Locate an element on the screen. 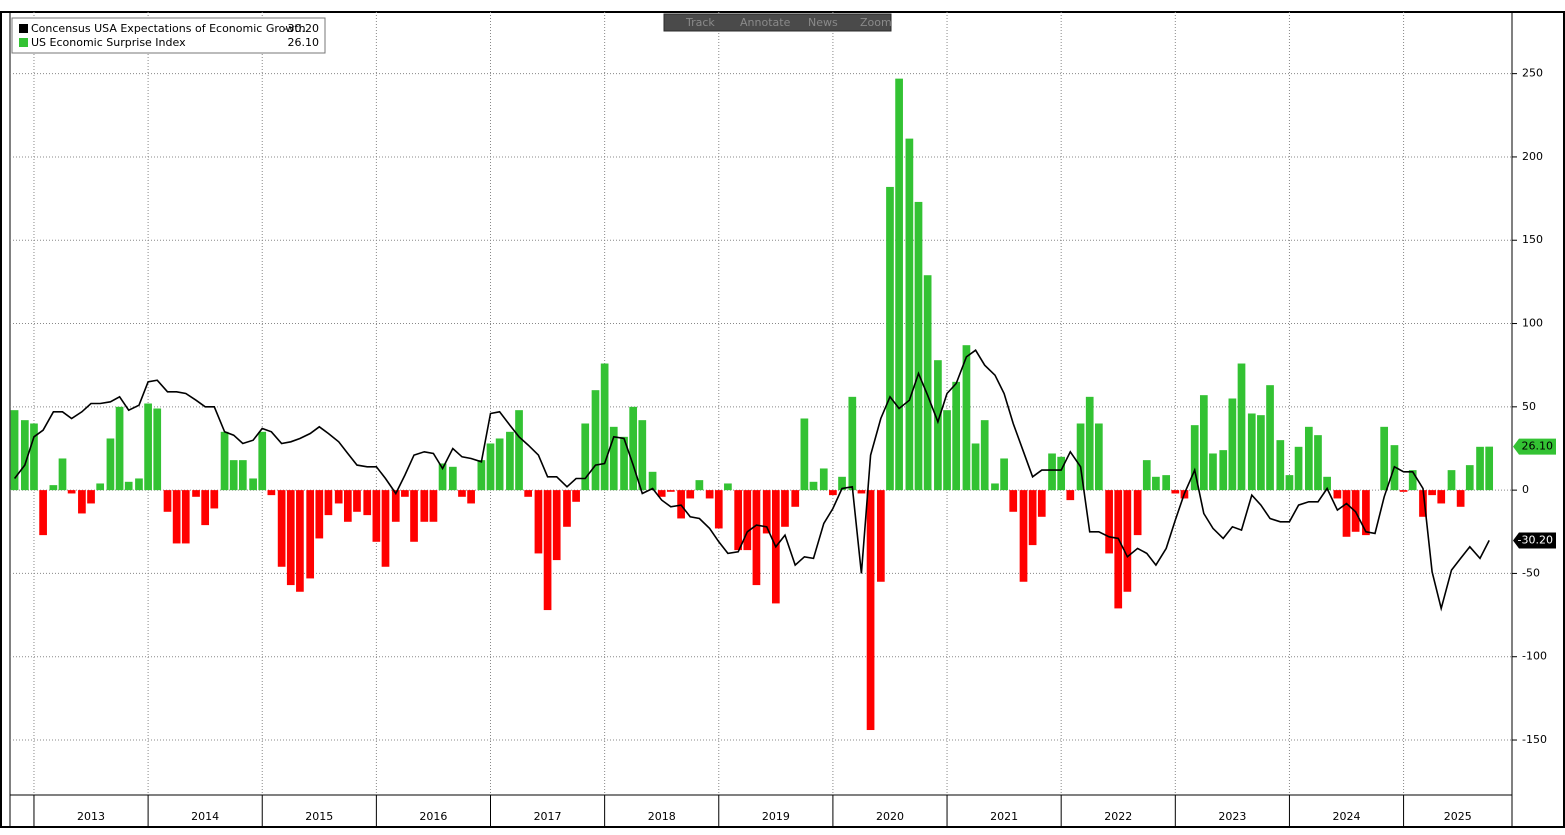 The height and width of the screenshot is (835, 1565). toolbar: Track Annotate News Zoom is located at coordinates (777, 22).